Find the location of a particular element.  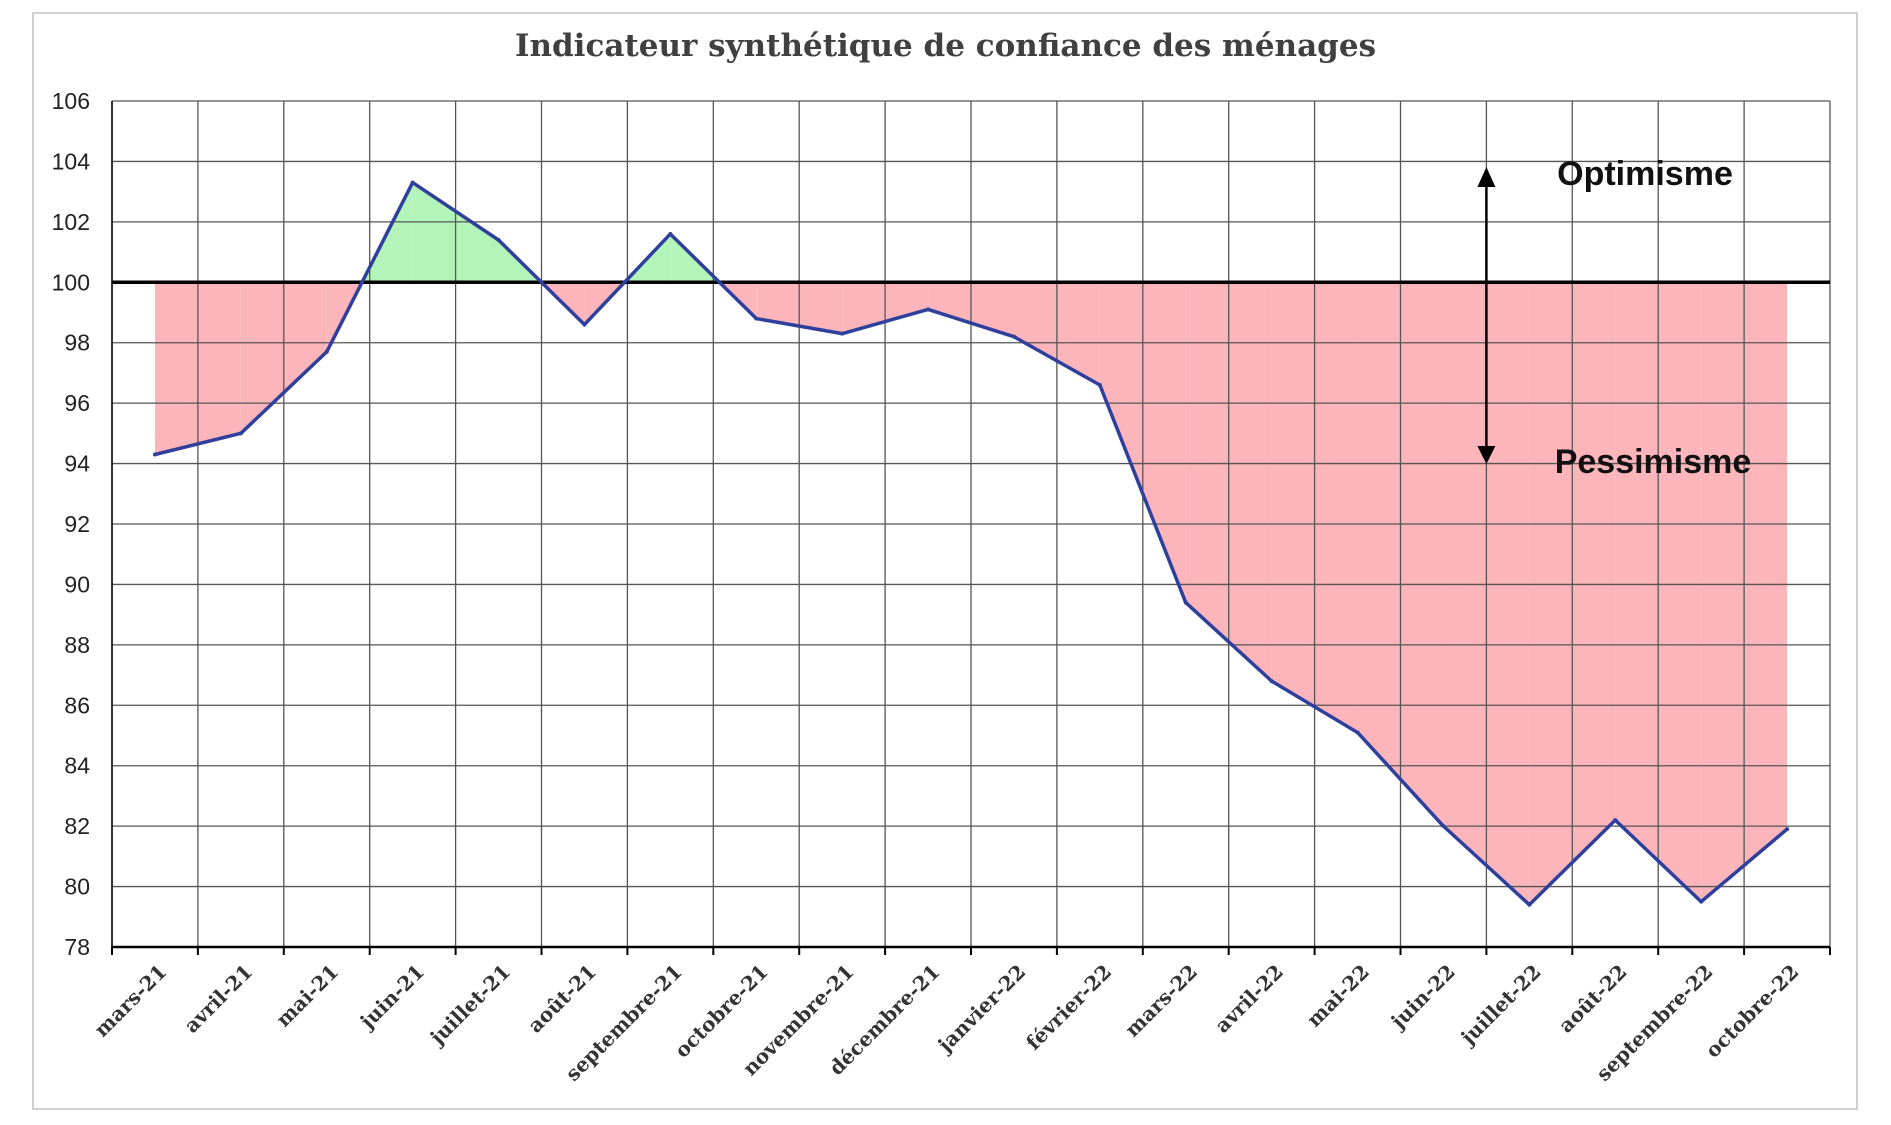

annotation-optimism: Optimisme is located at coordinates (1645, 174).